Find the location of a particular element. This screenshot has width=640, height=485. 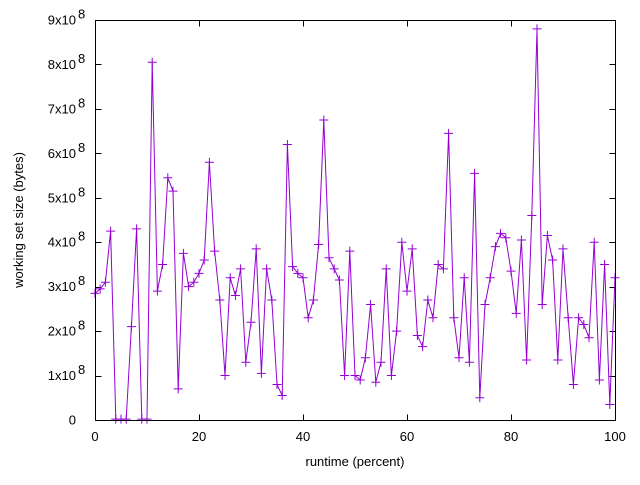

y-tick-label: 0 is located at coordinates (72, 420).